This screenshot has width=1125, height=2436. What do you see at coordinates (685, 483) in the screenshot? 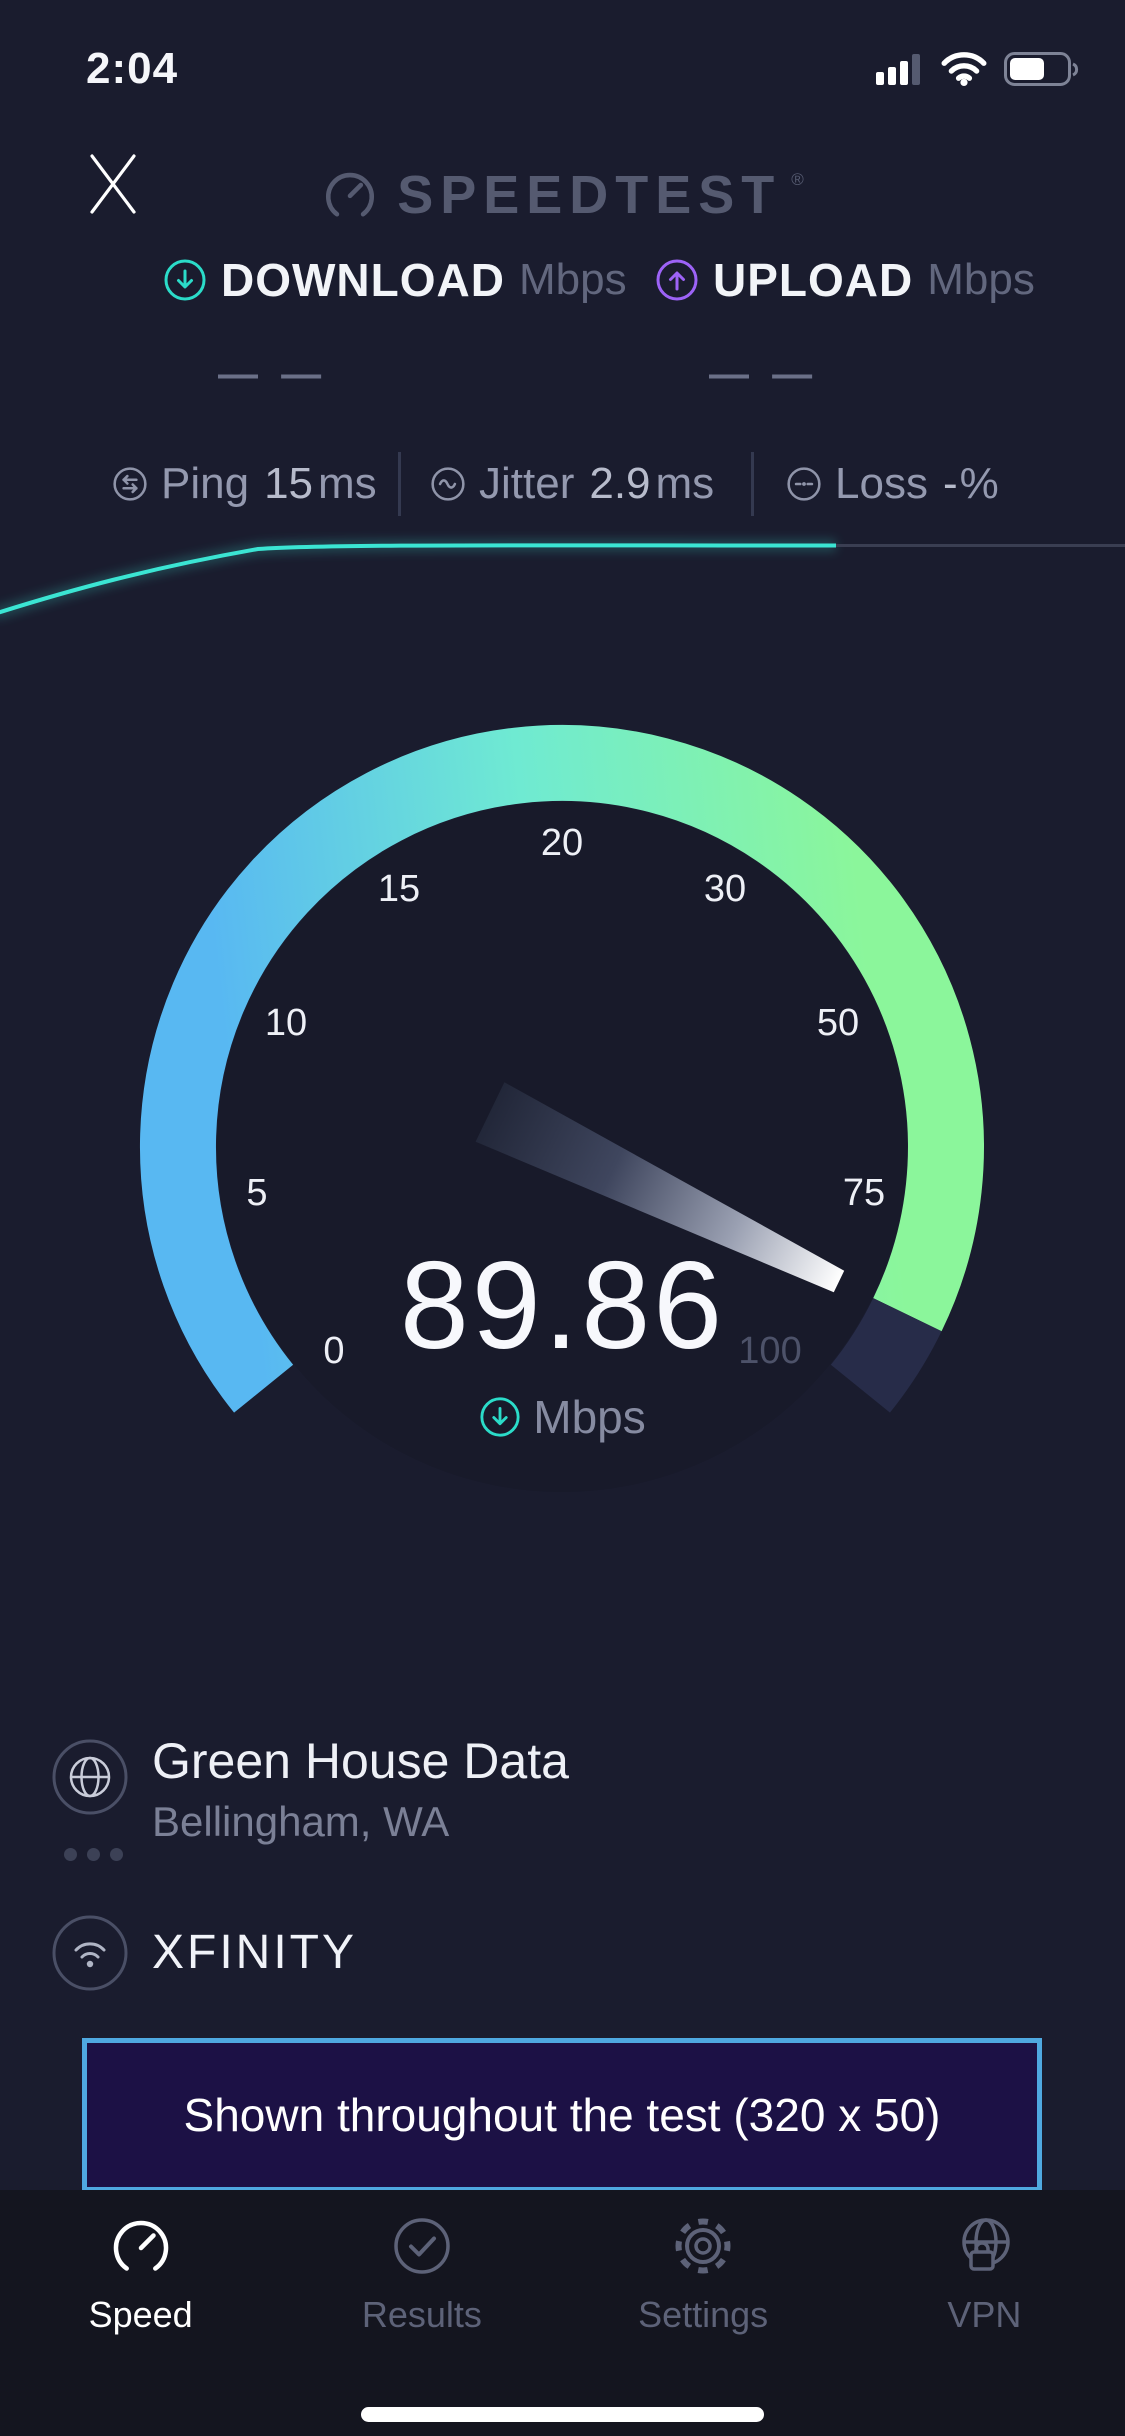
I see `jitter-unit: ms` at bounding box center [685, 483].